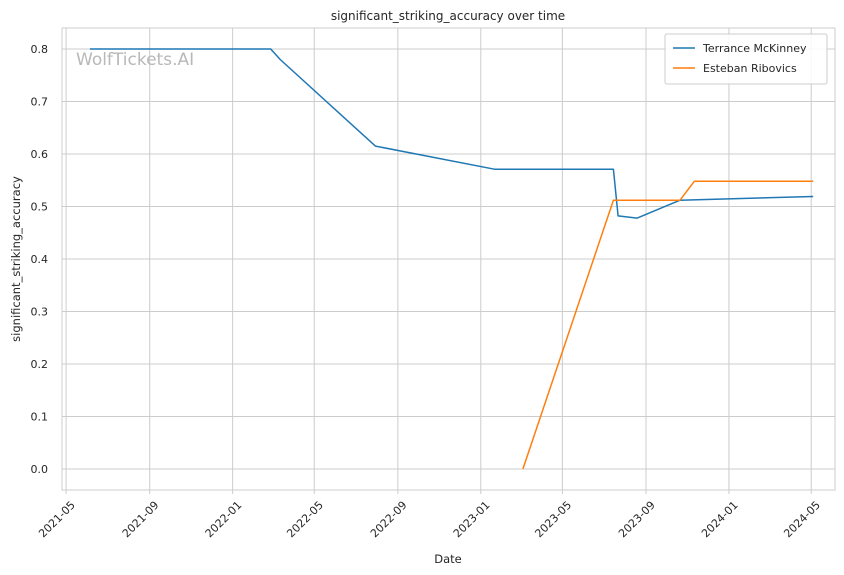 The image size is (844, 575). I want to click on legend-label-1: Esteban Ribovics, so click(750, 68).